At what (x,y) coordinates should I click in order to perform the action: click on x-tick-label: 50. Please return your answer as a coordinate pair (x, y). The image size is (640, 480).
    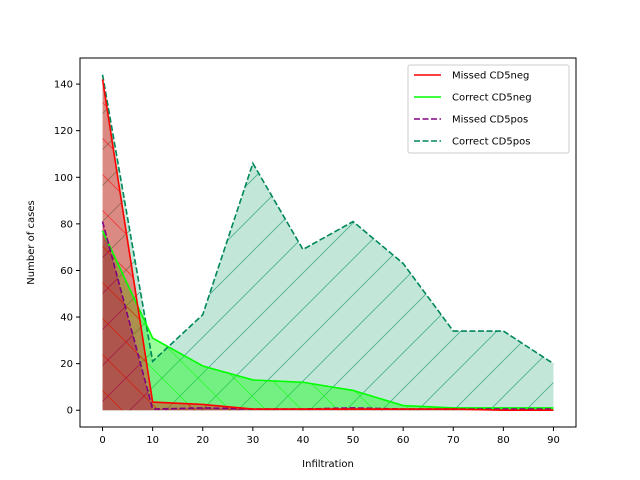
    Looking at the image, I should click on (353, 440).